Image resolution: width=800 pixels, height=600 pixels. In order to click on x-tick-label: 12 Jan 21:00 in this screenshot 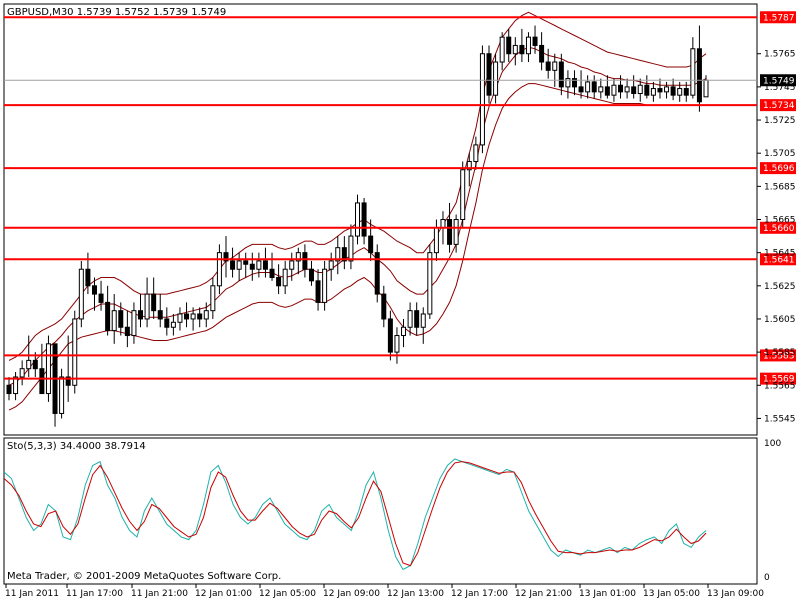, I will do `click(543, 594)`.